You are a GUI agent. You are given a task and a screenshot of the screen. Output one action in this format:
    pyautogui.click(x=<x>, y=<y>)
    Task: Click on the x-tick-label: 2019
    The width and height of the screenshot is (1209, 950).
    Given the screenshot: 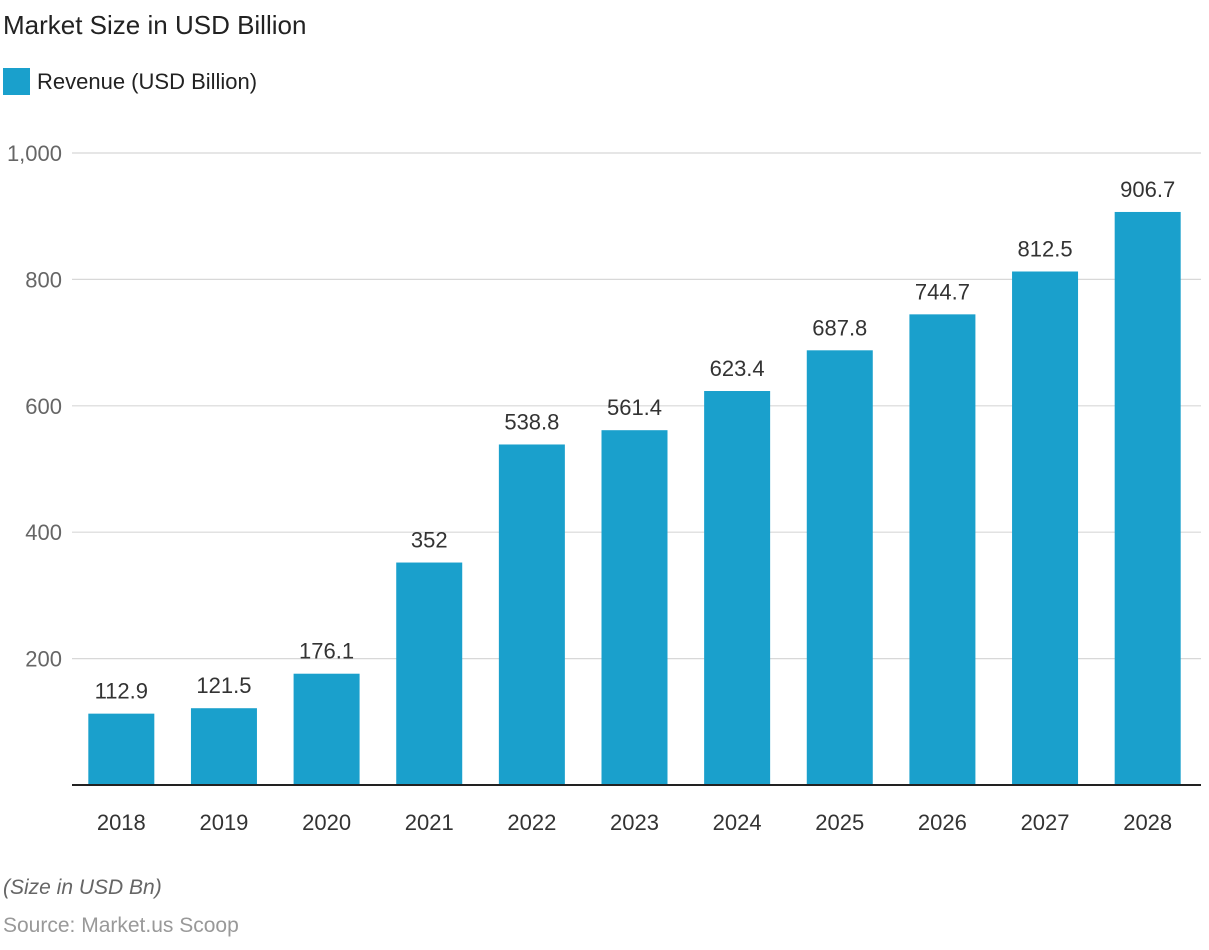 What is the action you would take?
    pyautogui.click(x=223, y=822)
    